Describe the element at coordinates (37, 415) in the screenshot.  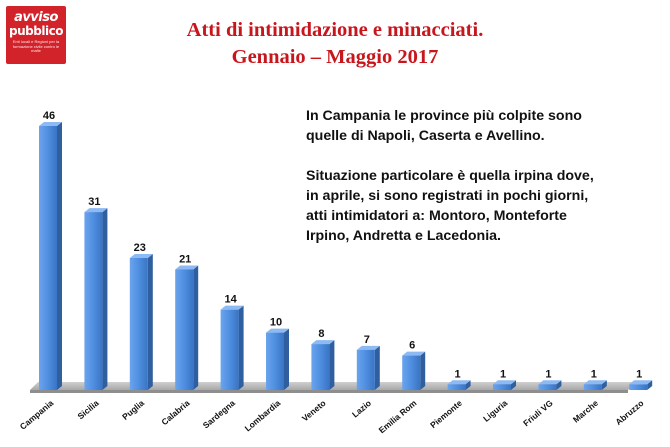
I see `category-label: Campania` at that location.